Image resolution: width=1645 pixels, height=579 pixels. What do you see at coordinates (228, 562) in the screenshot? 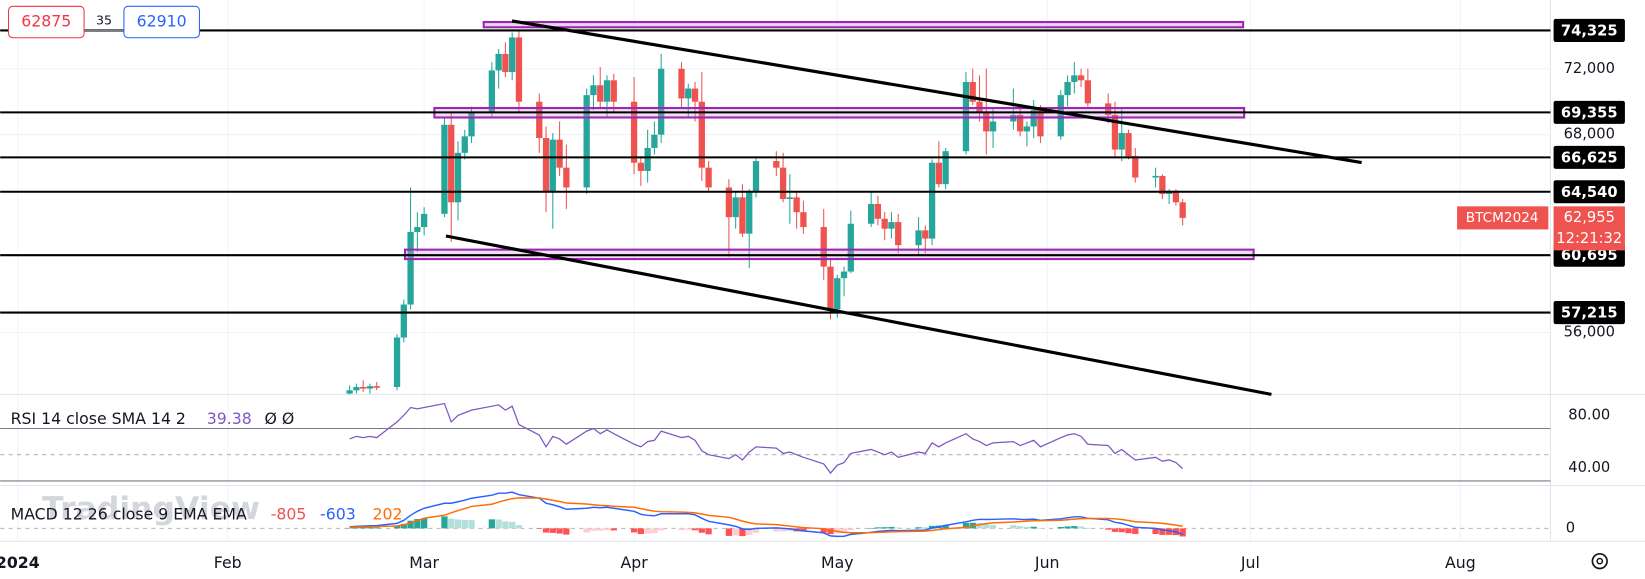
I see `x-tick-label: Feb` at bounding box center [228, 562].